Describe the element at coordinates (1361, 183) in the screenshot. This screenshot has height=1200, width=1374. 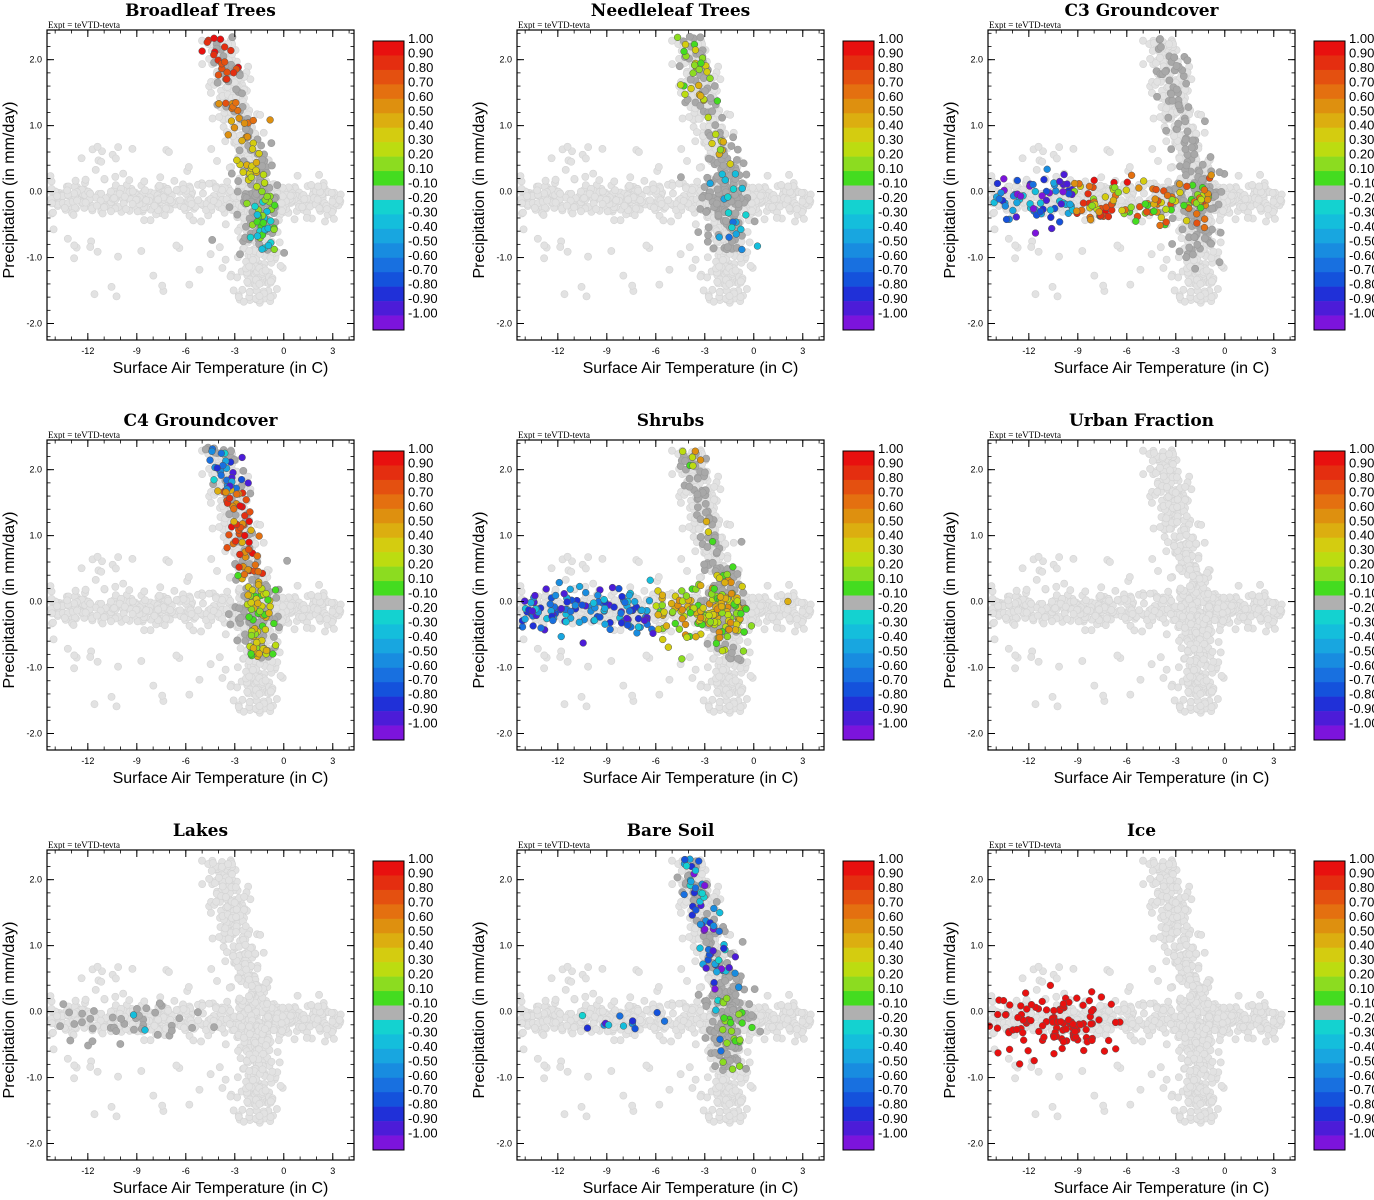
I see `colorbar-label: -0.10` at that location.